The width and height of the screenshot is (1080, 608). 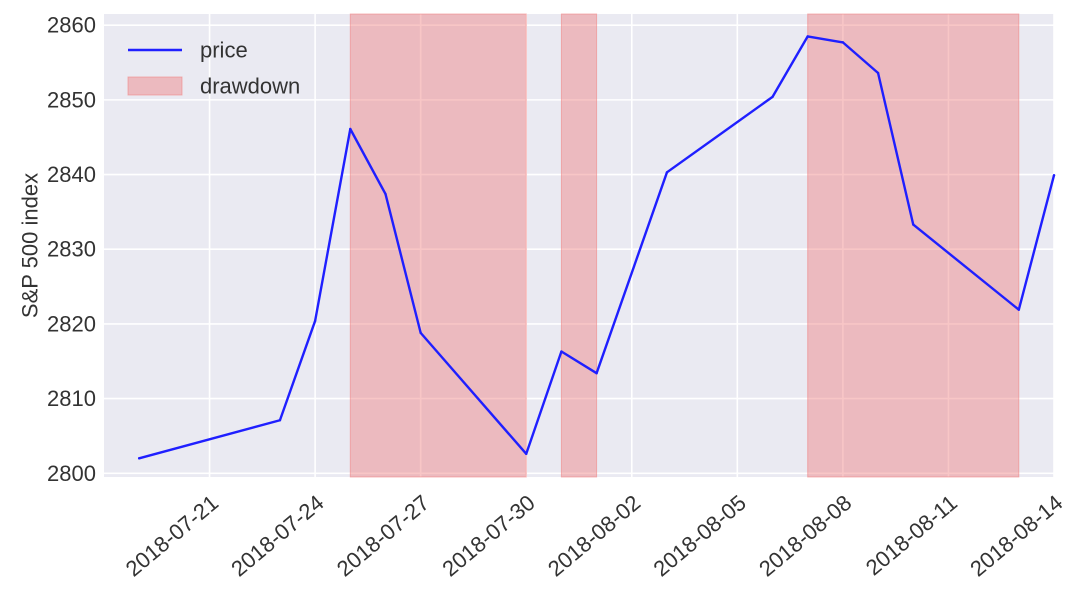 What do you see at coordinates (1016, 535) in the screenshot?
I see `x-tick-label: 2018-08-14` at bounding box center [1016, 535].